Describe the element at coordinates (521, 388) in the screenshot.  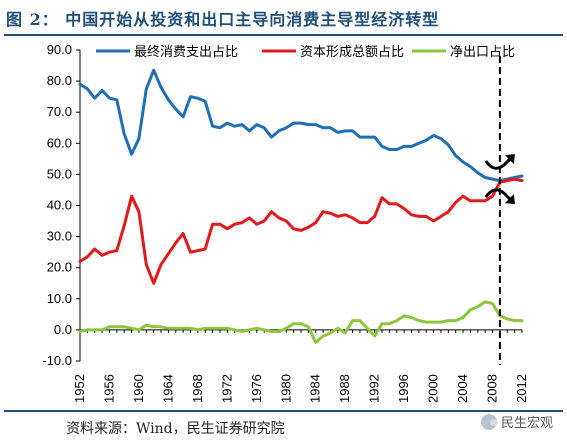
I see `x-tick-label: 2012` at that location.